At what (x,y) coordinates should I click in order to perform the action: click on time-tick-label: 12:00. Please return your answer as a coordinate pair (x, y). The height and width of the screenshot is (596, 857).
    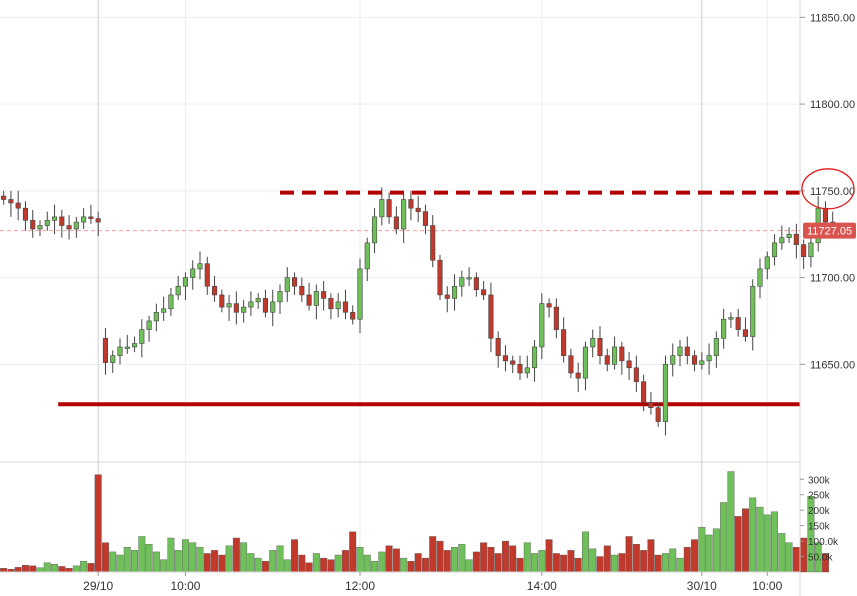
    Looking at the image, I should click on (360, 586).